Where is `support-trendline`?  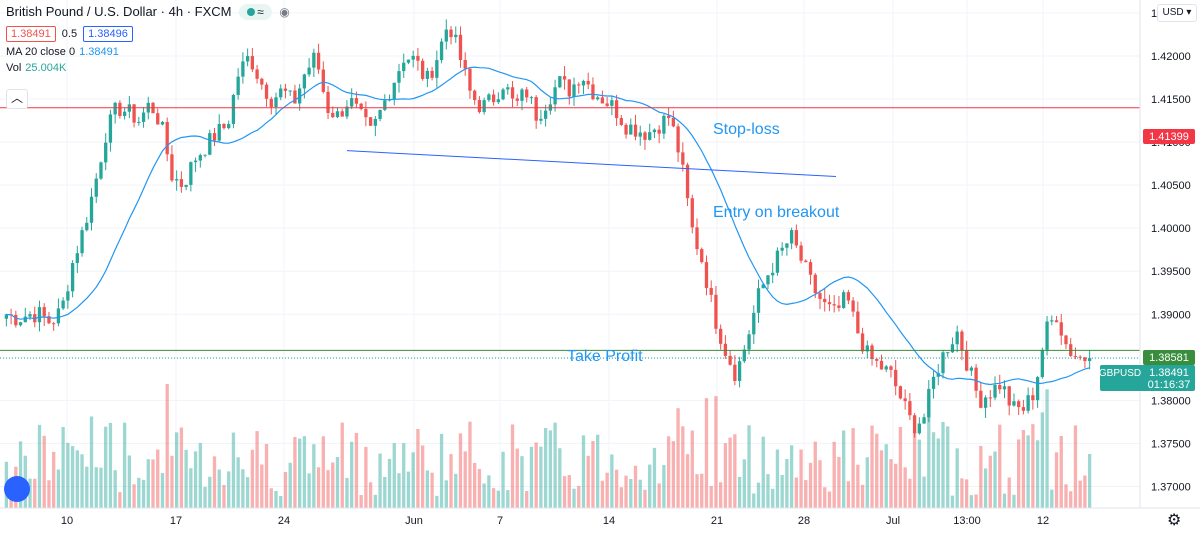
support-trendline is located at coordinates (591, 164).